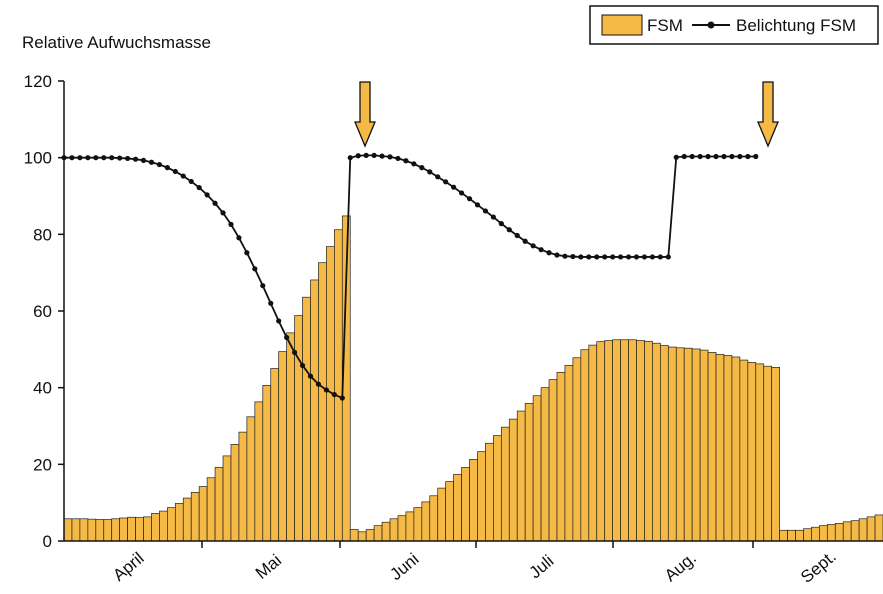 The height and width of the screenshot is (594, 883). Describe the element at coordinates (38, 158) in the screenshot. I see `y-tick-label: 100` at that location.